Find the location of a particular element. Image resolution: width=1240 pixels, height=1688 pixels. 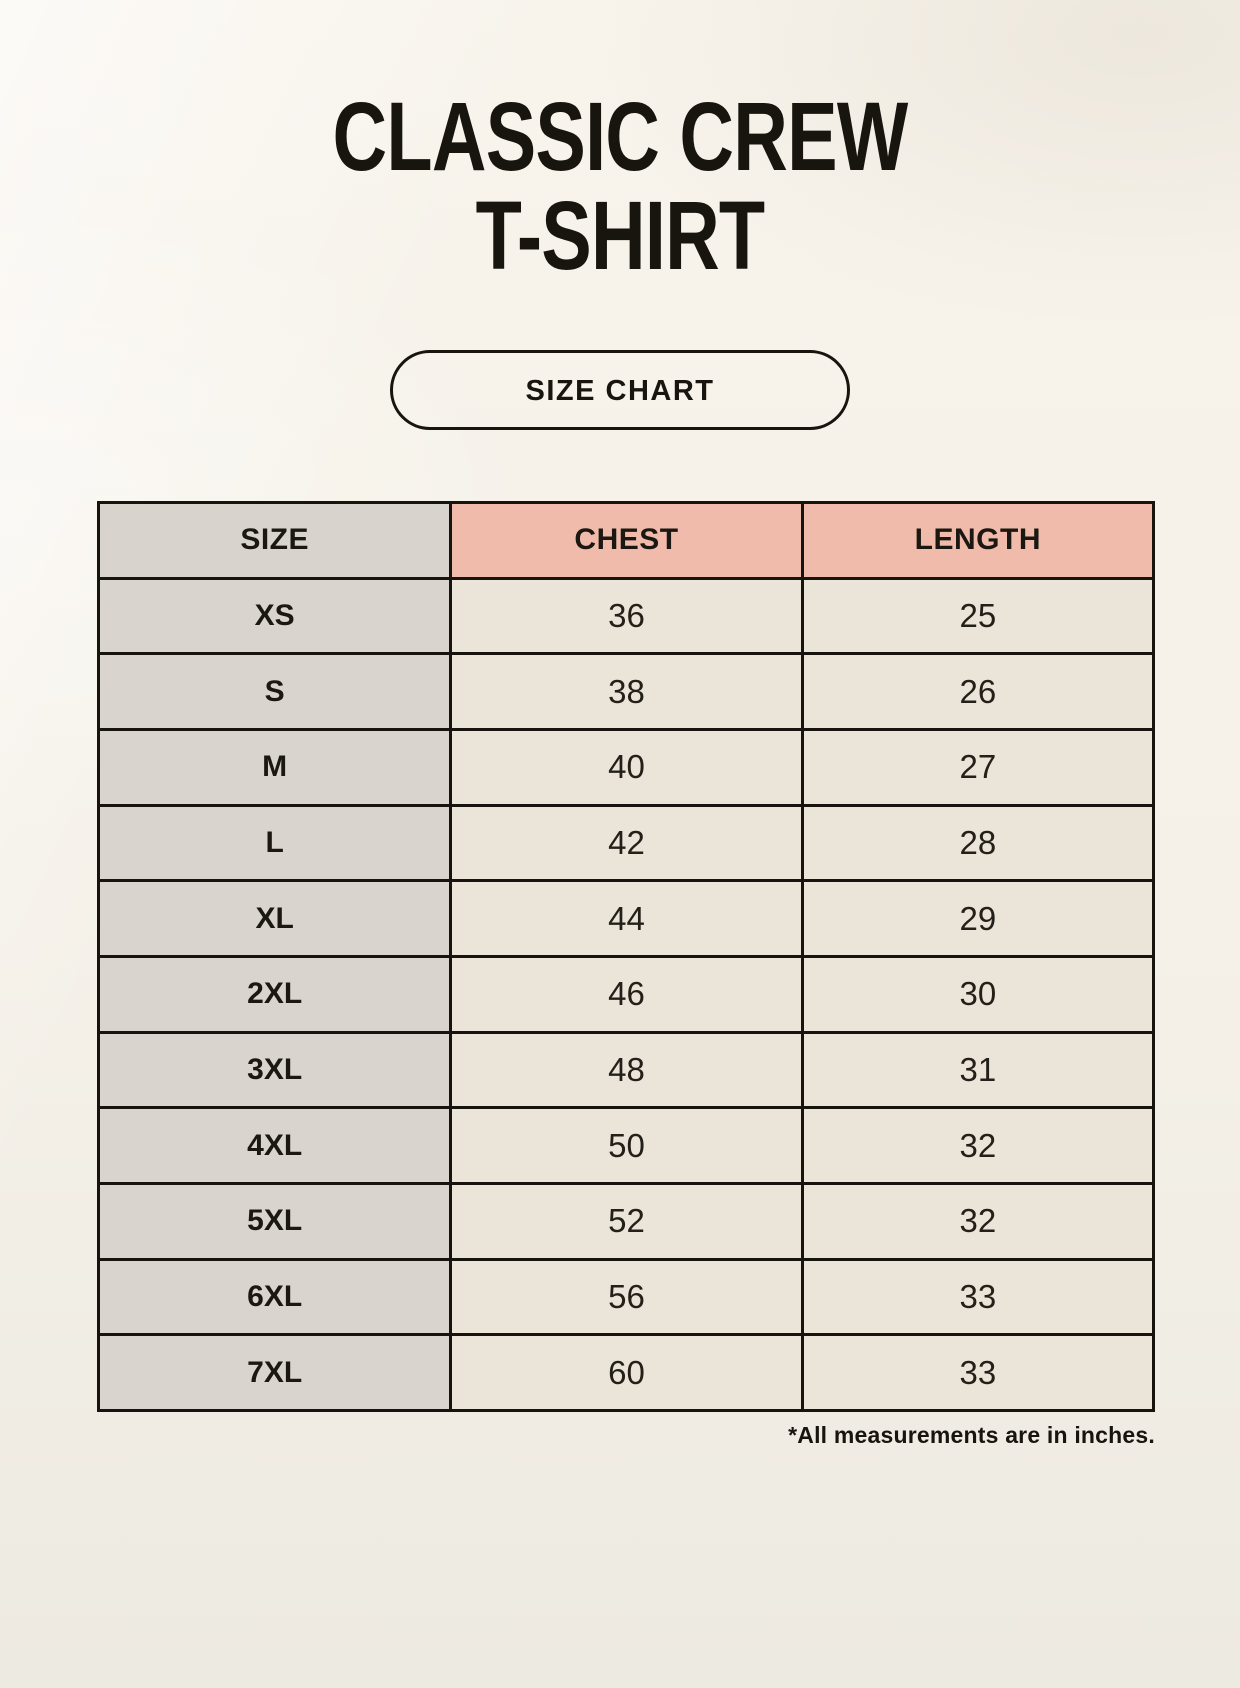

length-cell: 29 is located at coordinates (978, 918).